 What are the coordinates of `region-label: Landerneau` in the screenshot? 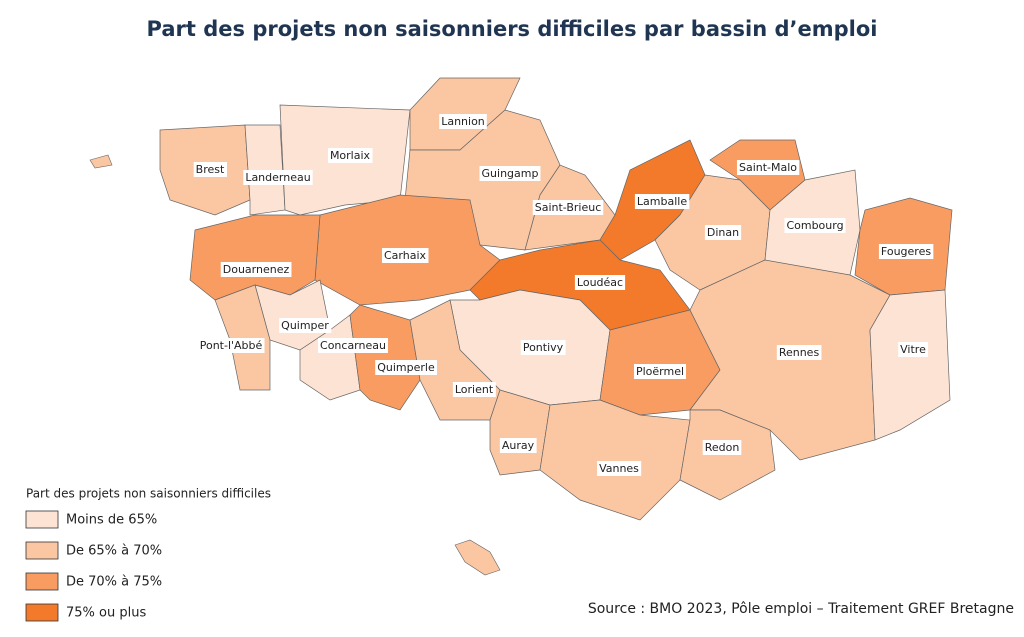 It's located at (277, 177).